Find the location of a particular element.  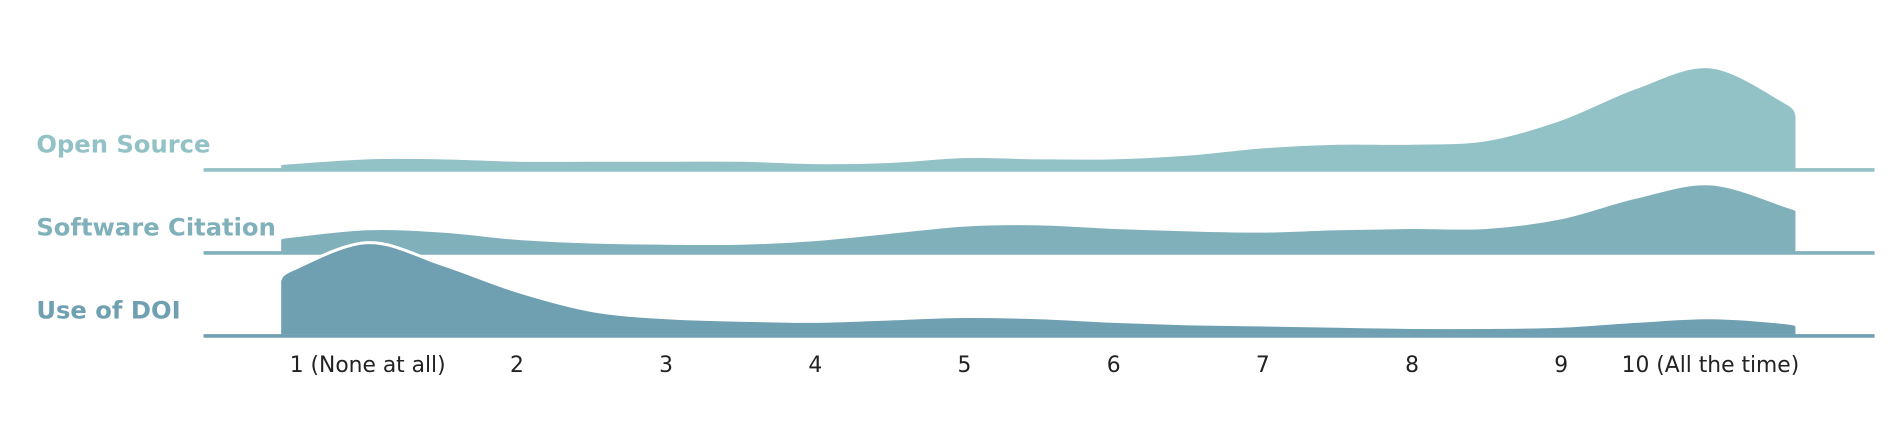

x-tick-label: 6 is located at coordinates (1114, 365).